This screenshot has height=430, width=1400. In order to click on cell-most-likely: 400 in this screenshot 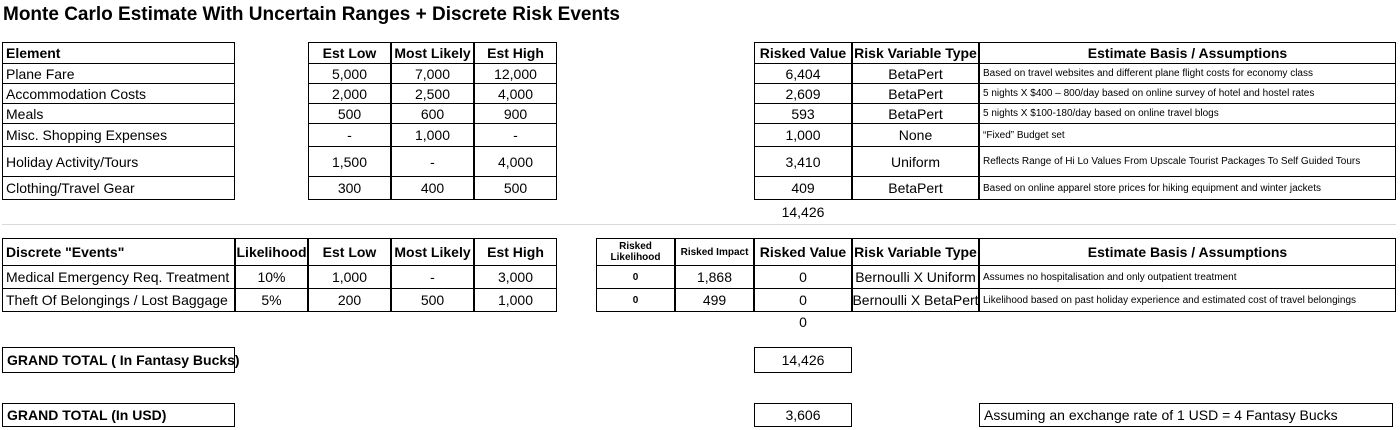, I will do `click(432, 188)`.